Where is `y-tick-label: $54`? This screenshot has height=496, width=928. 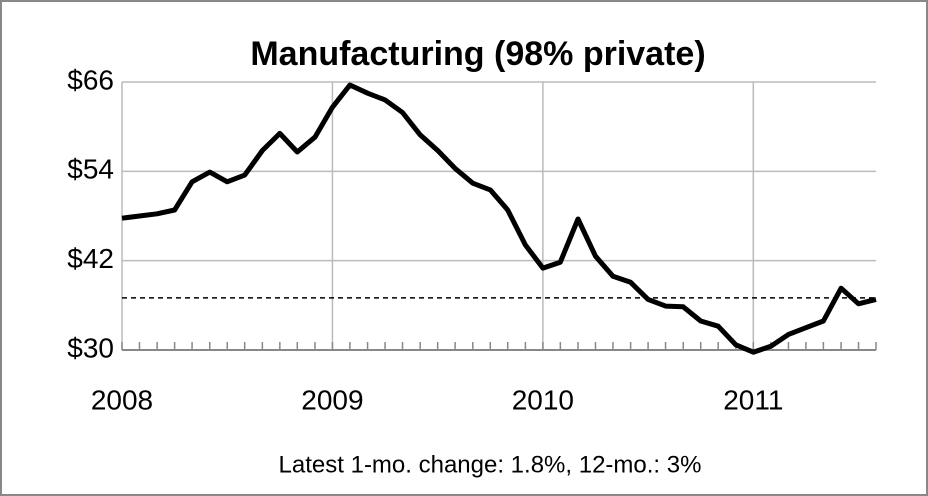 y-tick-label: $54 is located at coordinates (90, 169).